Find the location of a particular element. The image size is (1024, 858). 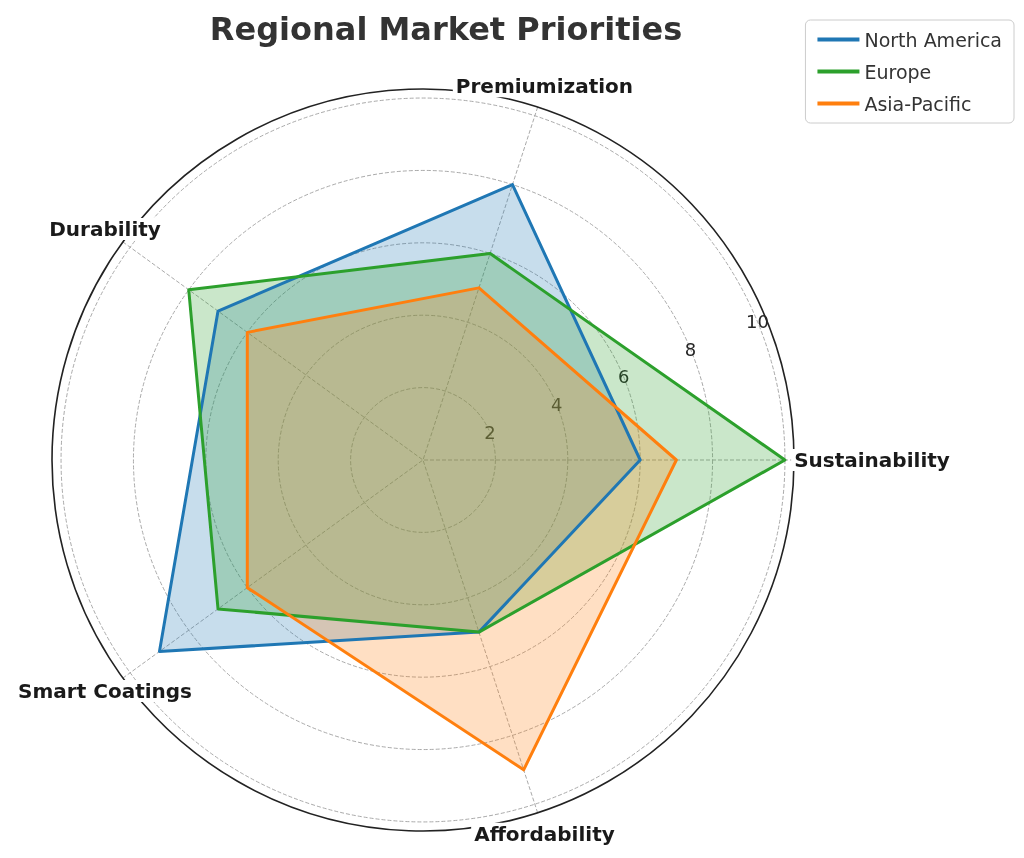

y-tick-label: 4 is located at coordinates (557, 405).